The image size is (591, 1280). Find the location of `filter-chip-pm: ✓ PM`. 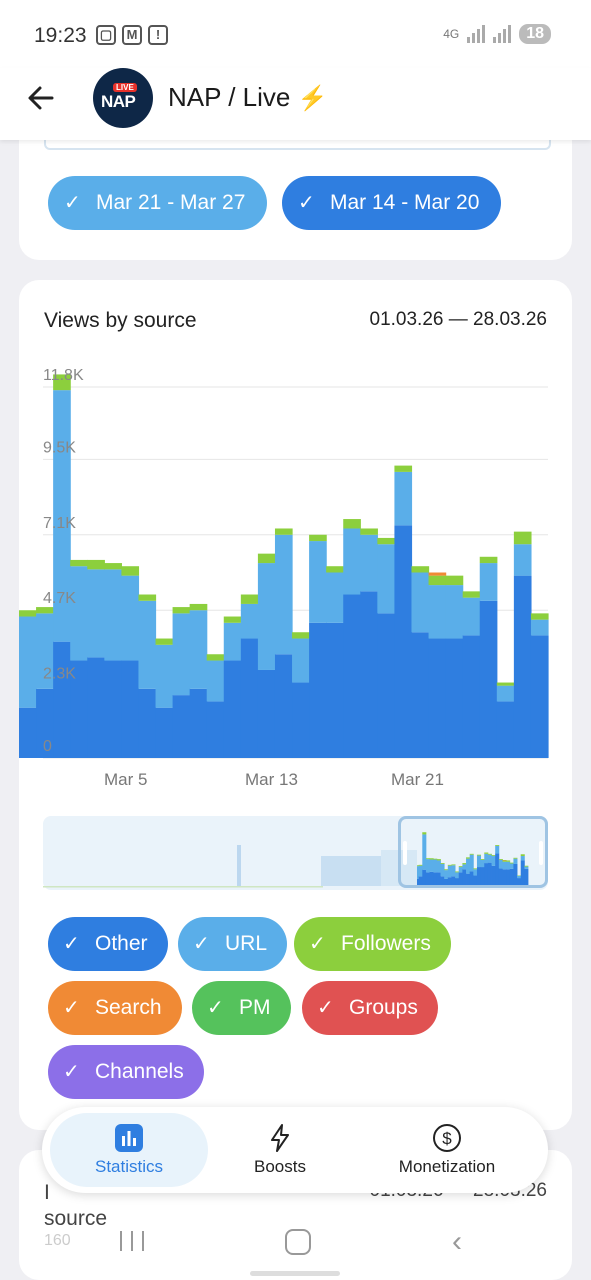

filter-chip-pm: ✓ PM is located at coordinates (241, 1008).